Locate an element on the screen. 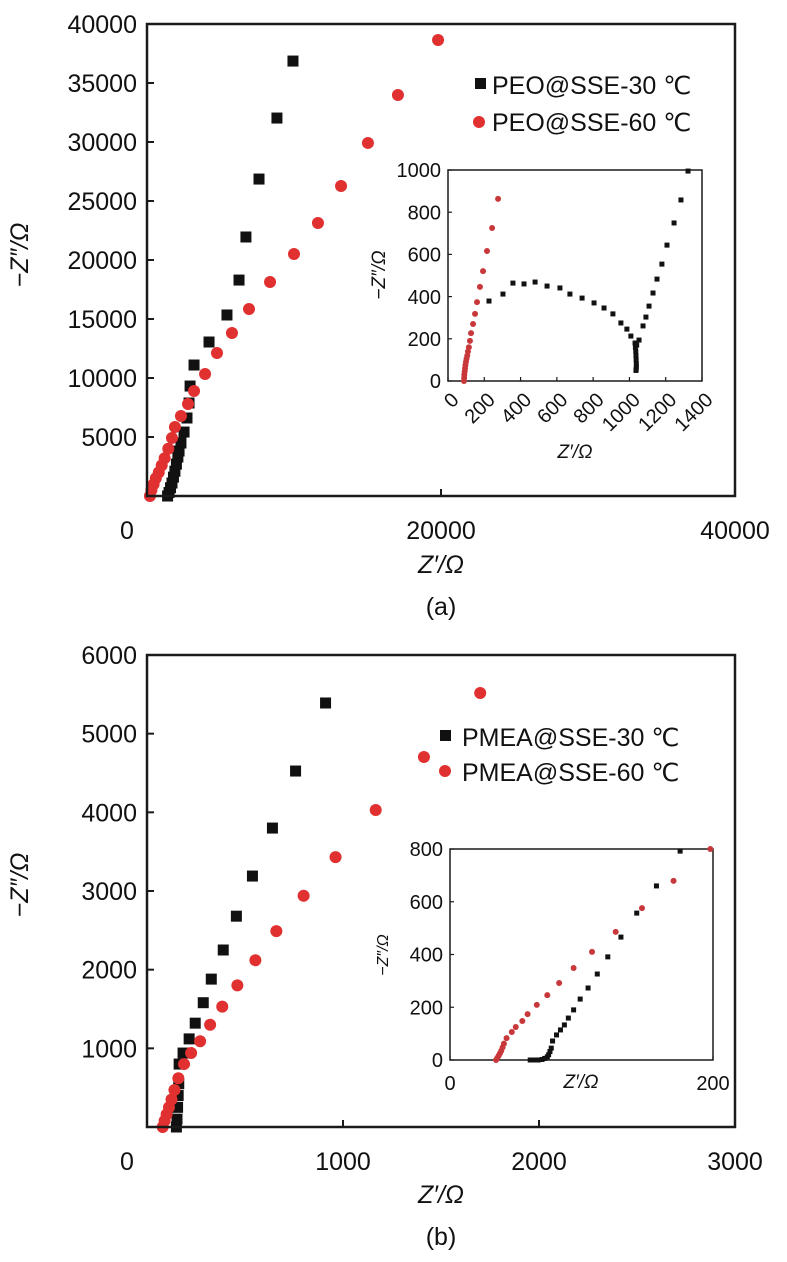 The image size is (787, 1262). panel-b-inset-y-tick-label: 600 is located at coordinates (426, 903).